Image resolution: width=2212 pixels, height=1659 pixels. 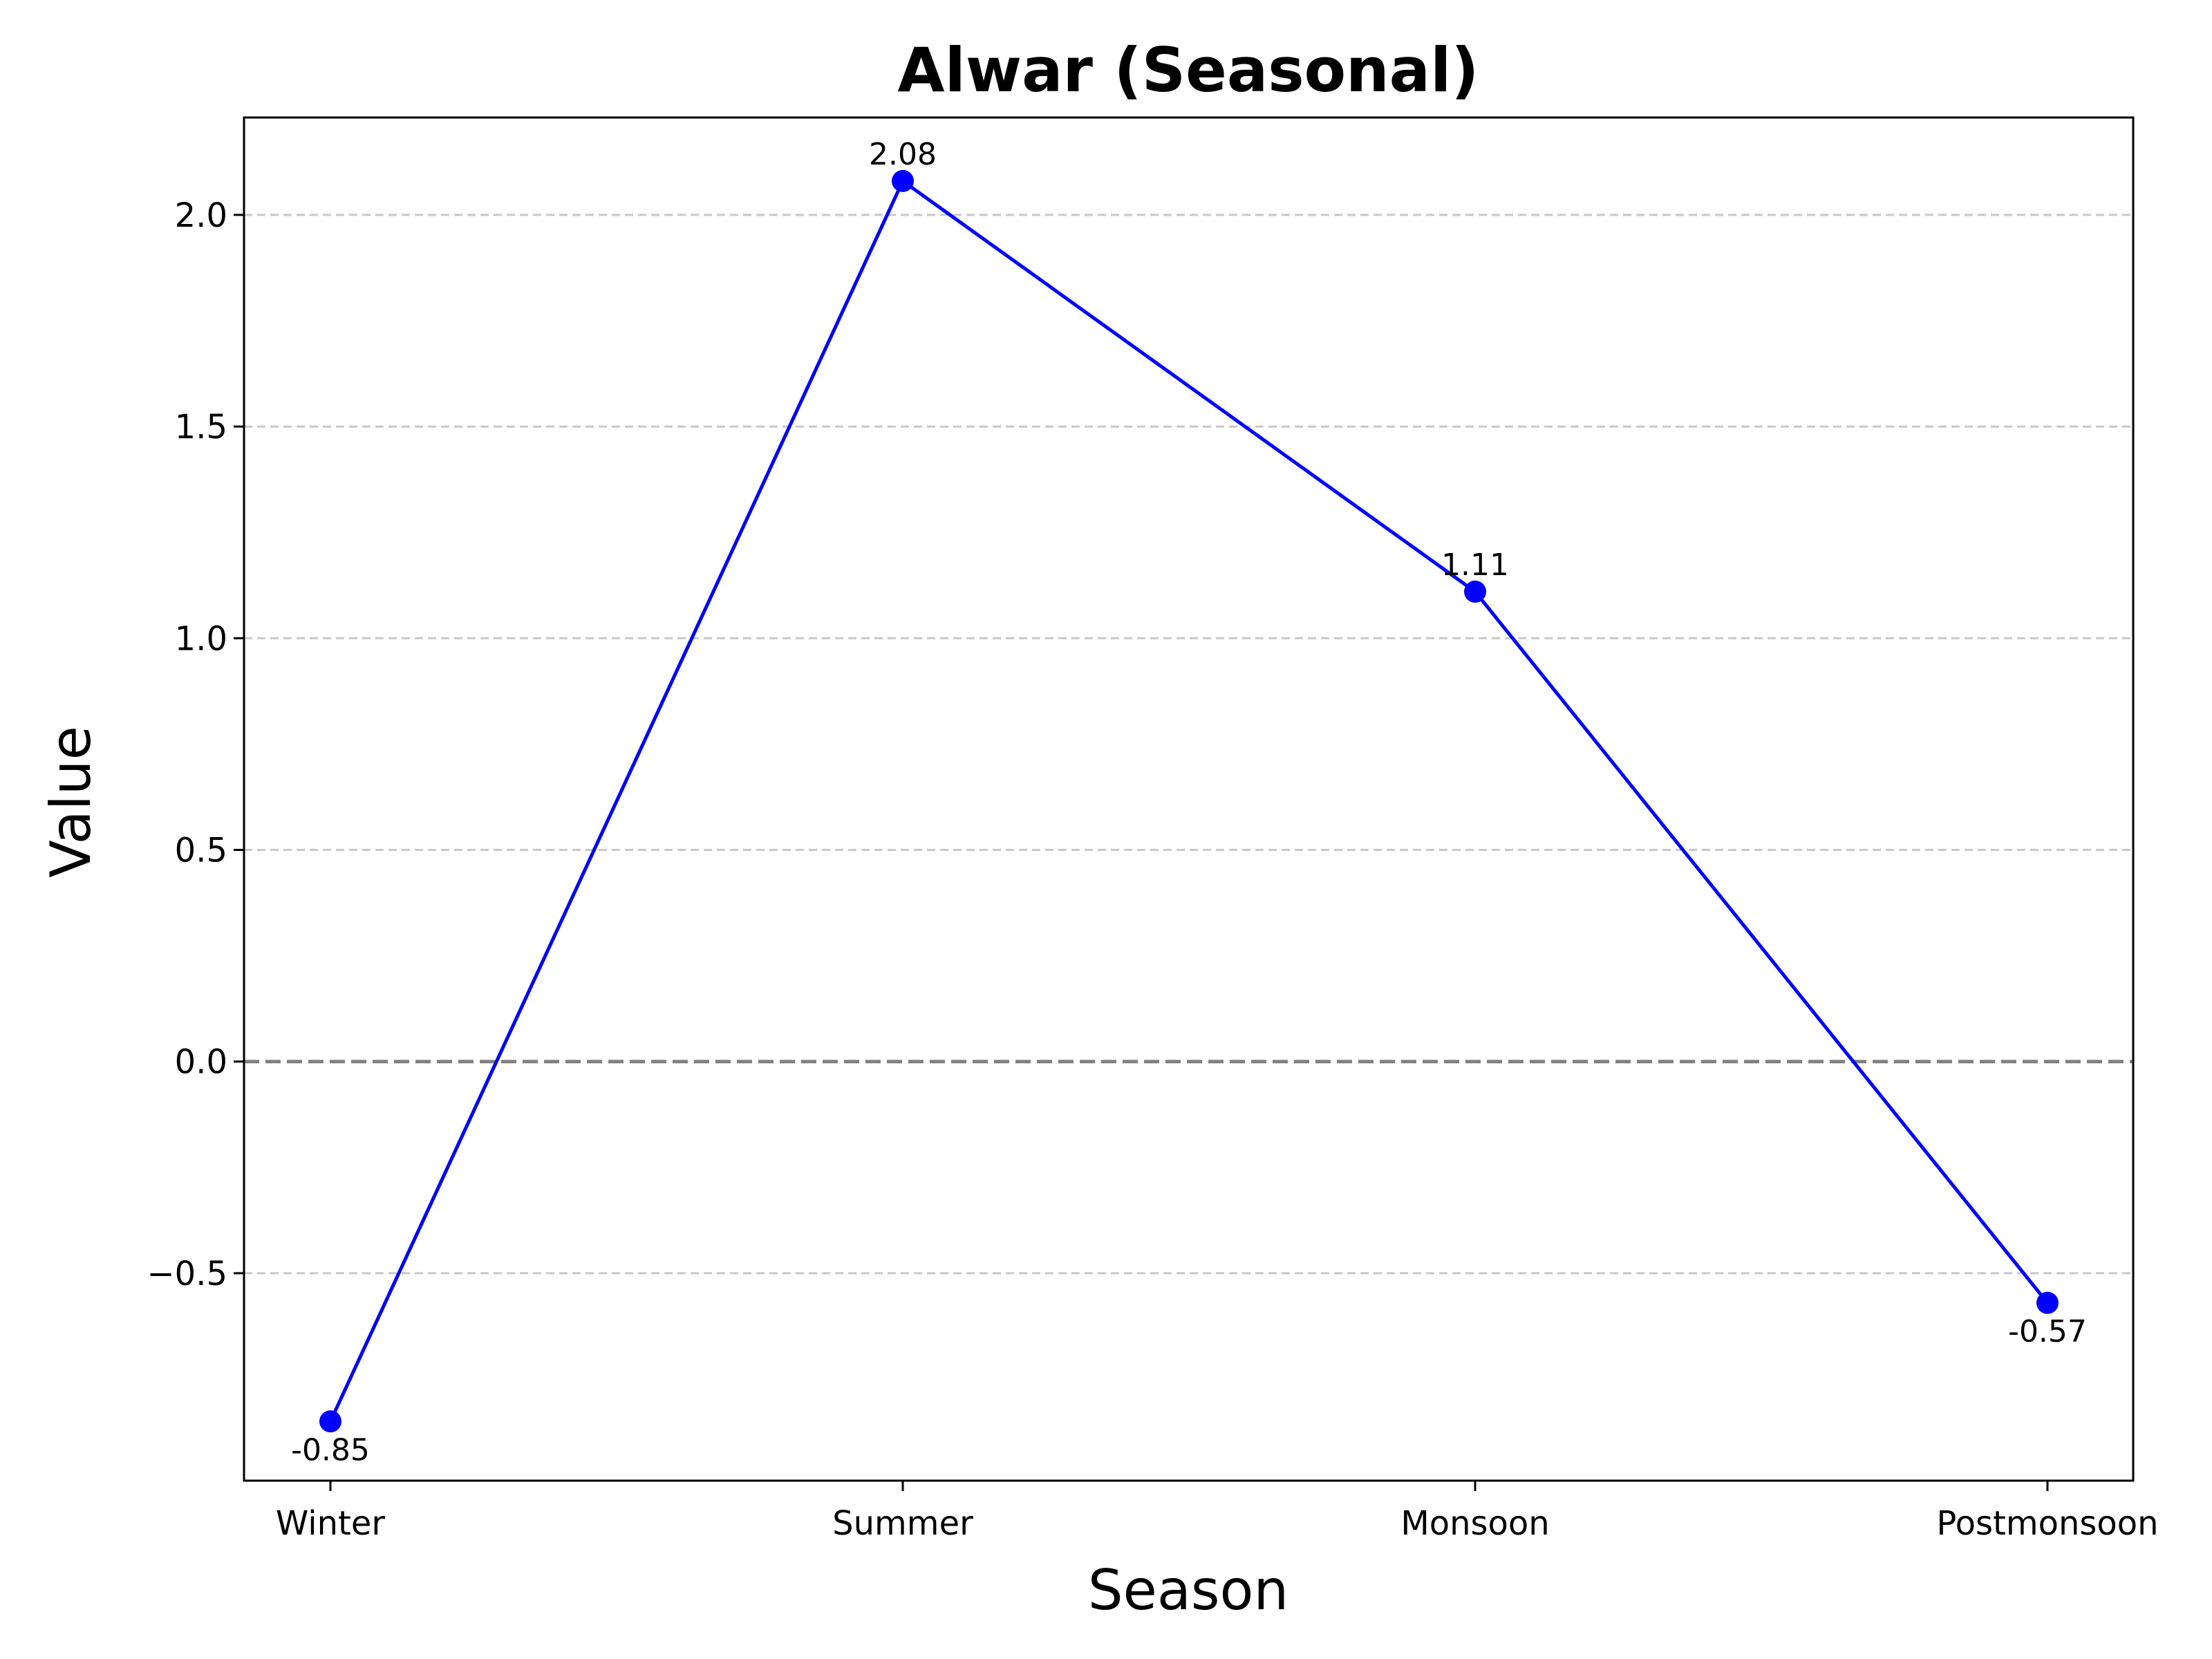 What do you see at coordinates (903, 155) in the screenshot?
I see `data-label-summer: 2.08` at bounding box center [903, 155].